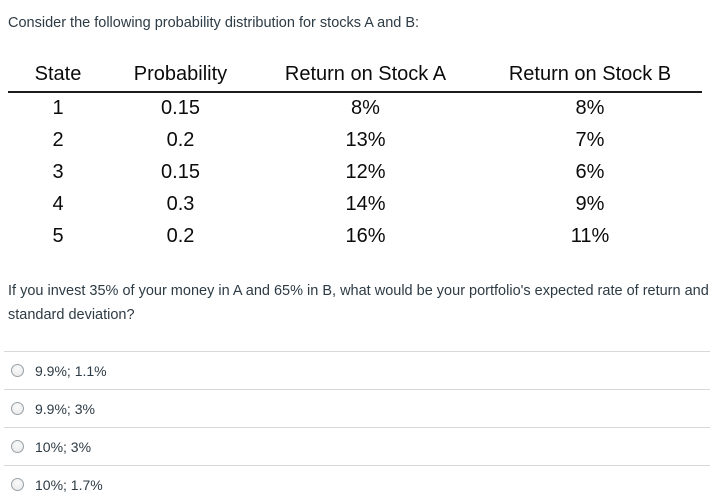  I want to click on column-header-probability: Probability, so click(180, 77).